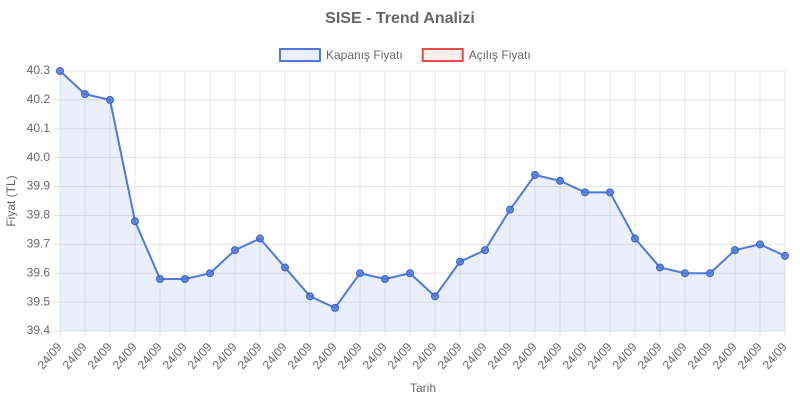  What do you see at coordinates (39, 128) in the screenshot?
I see `y-tick-label: 40.1` at bounding box center [39, 128].